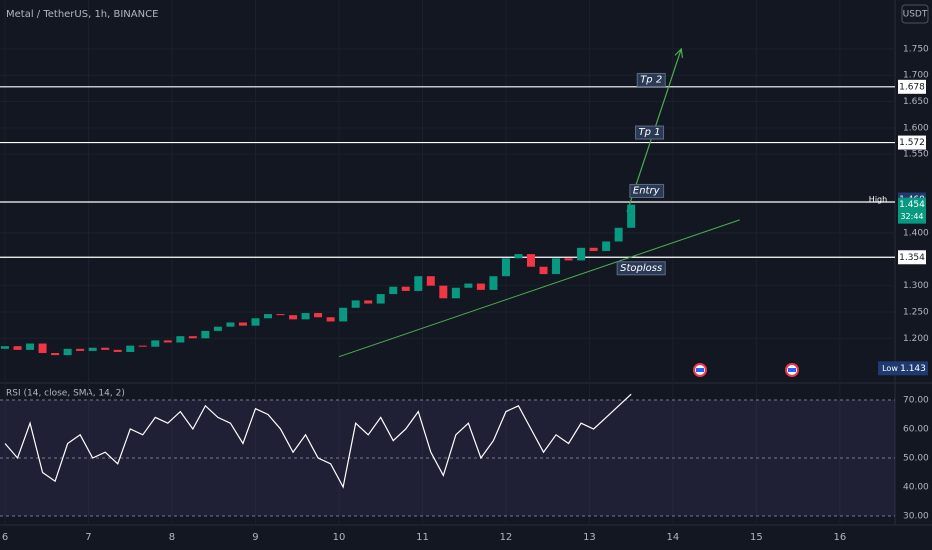 This screenshot has width=932, height=550. I want to click on low-value: 1.143, so click(913, 369).